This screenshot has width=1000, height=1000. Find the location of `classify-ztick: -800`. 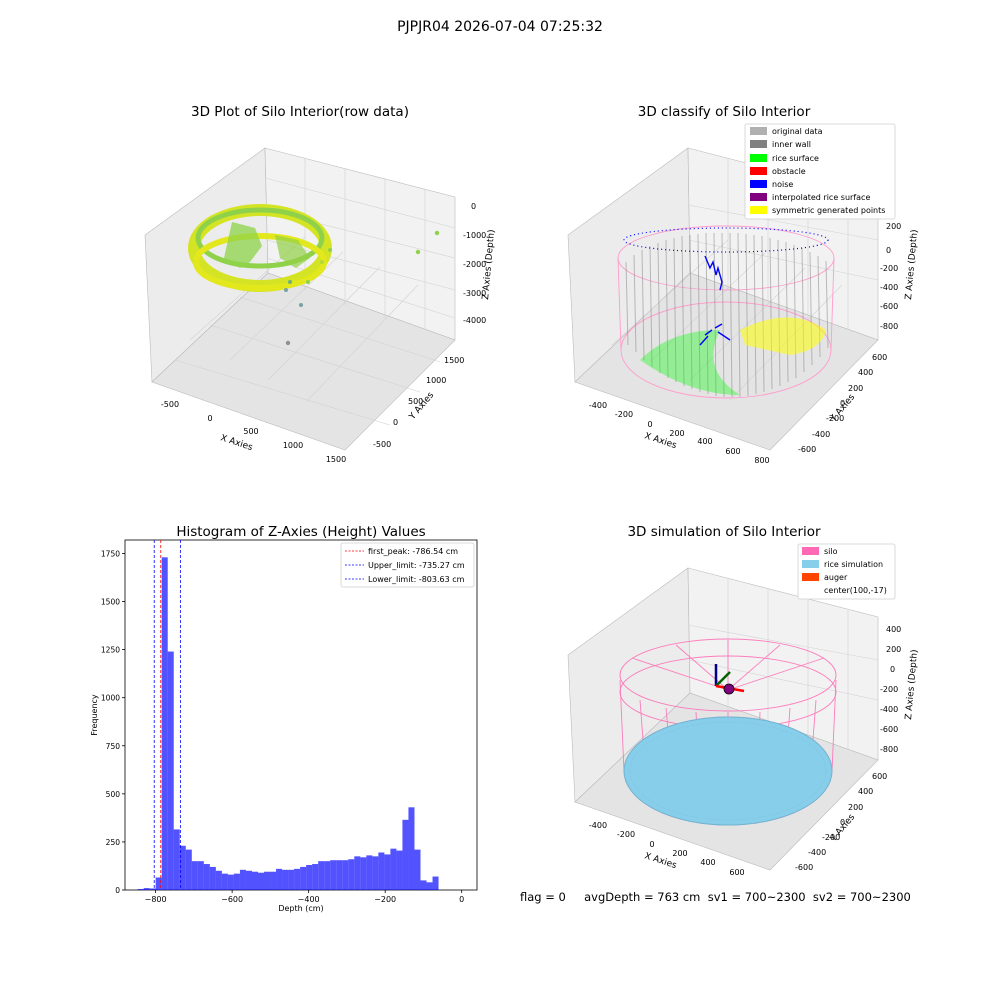

classify-ztick: -800 is located at coordinates (889, 326).